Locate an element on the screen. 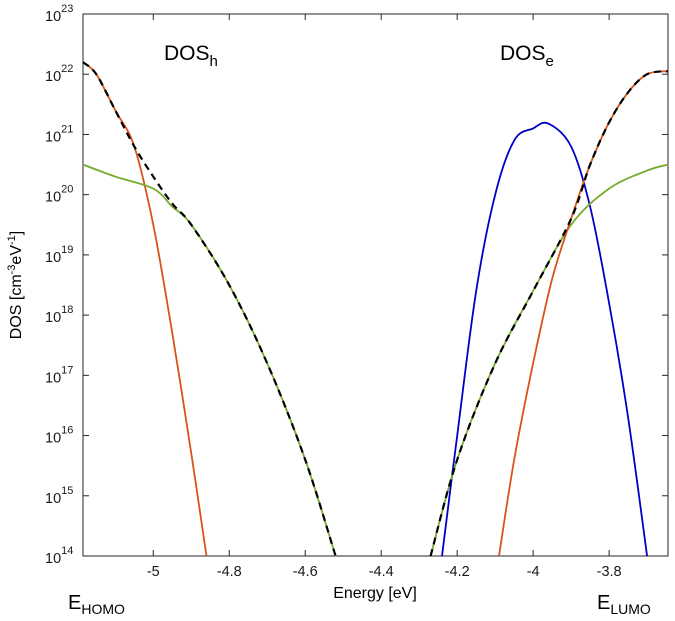 Image resolution: width=675 pixels, height=621 pixels. x-tick-label: -4.8 is located at coordinates (229, 572).